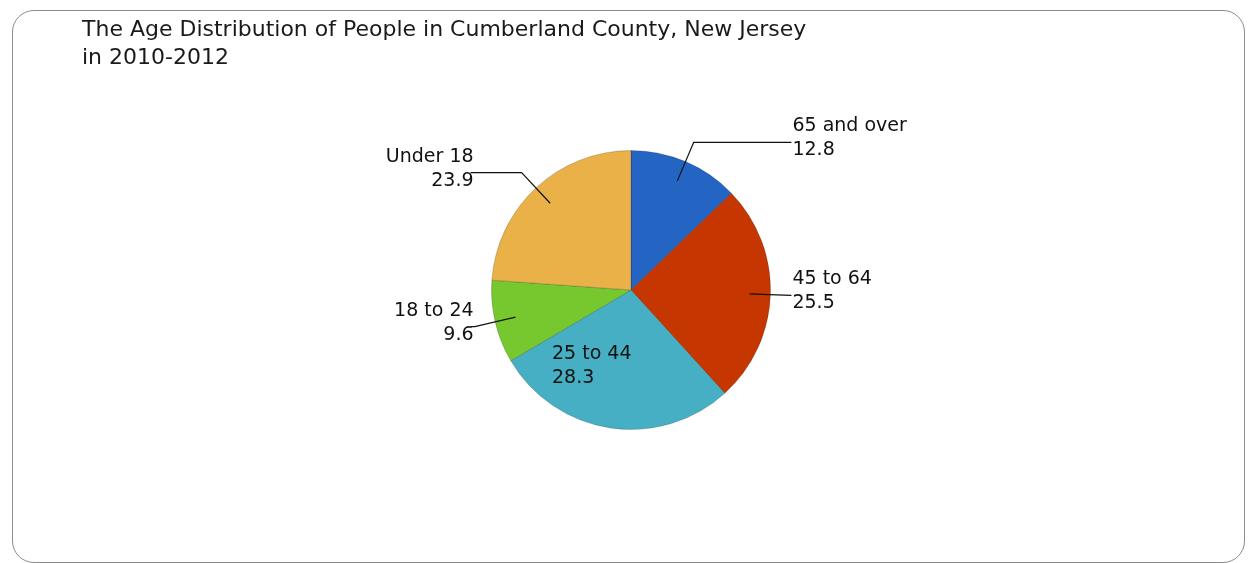 The width and height of the screenshot is (1248, 563). I want to click on slice-label: Under 18, so click(429, 154).